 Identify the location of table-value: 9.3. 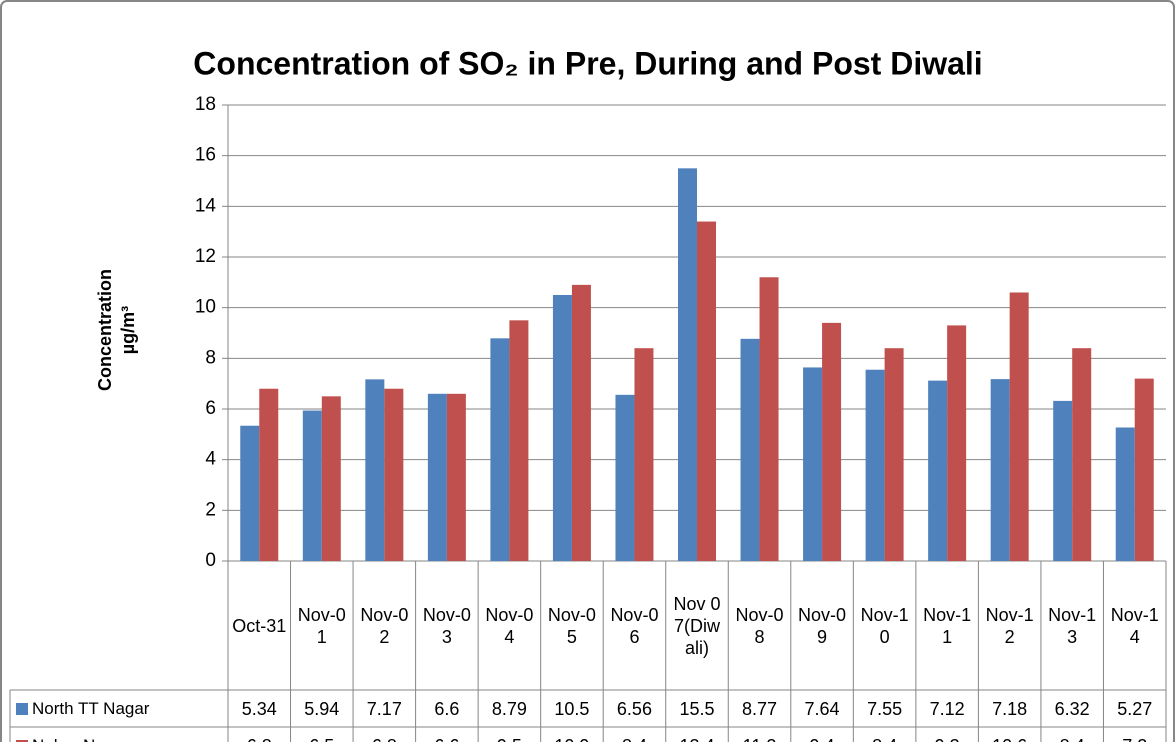
(947, 734).